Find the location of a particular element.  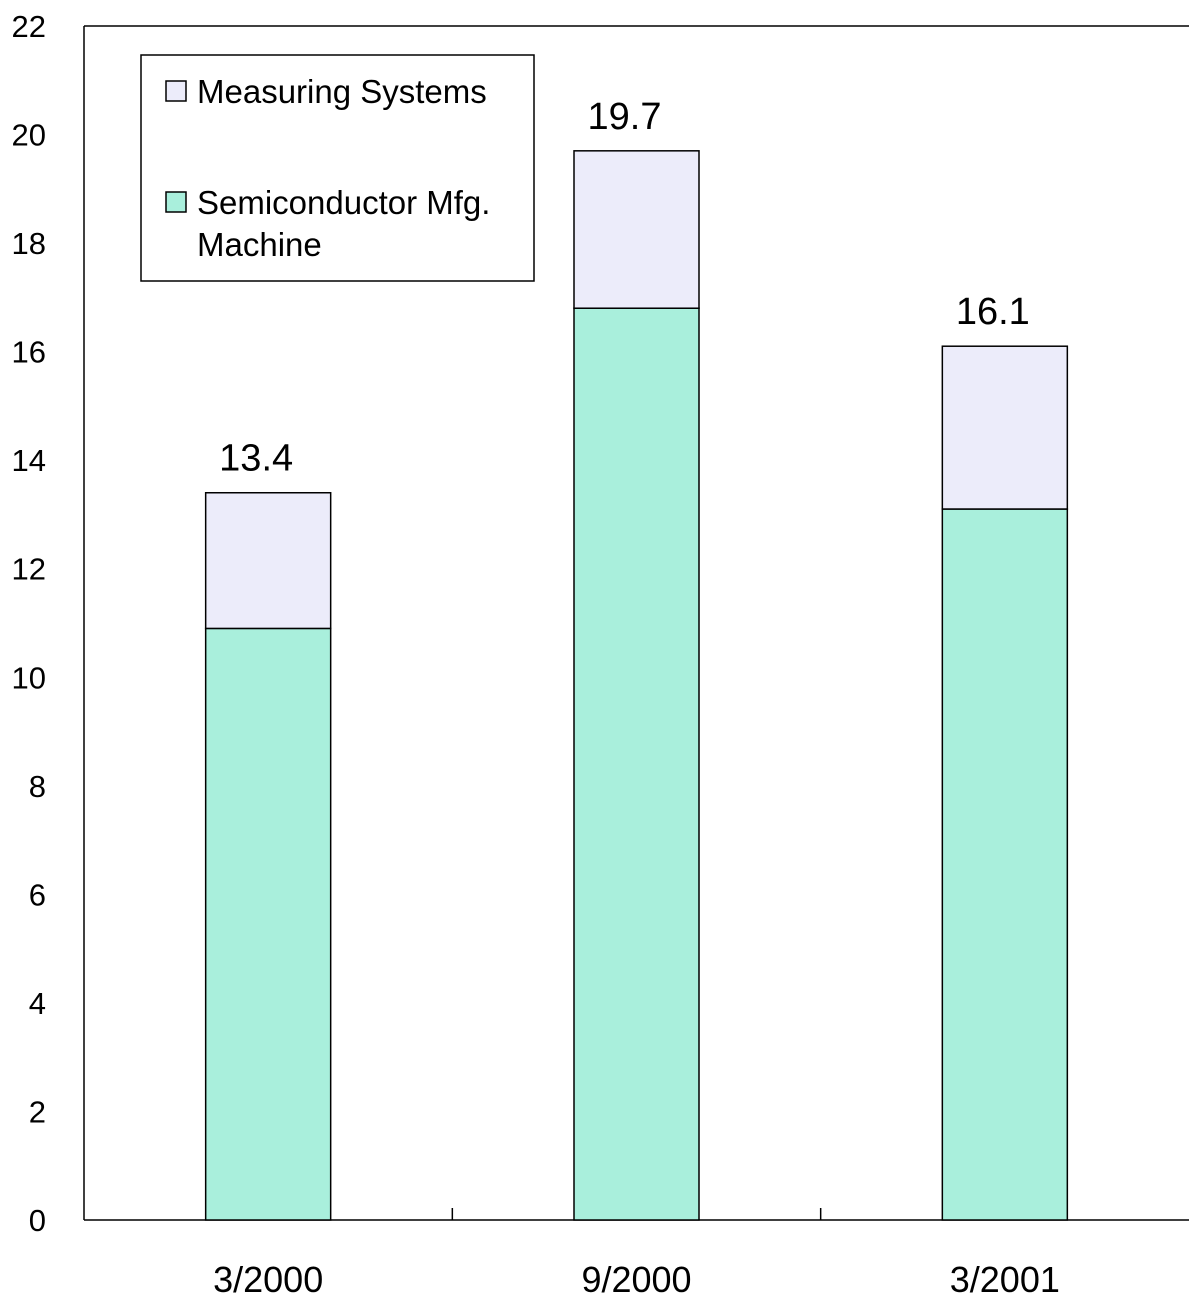

x-axis: 3/2000 9/2000 3/2001 is located at coordinates (636, 1251).